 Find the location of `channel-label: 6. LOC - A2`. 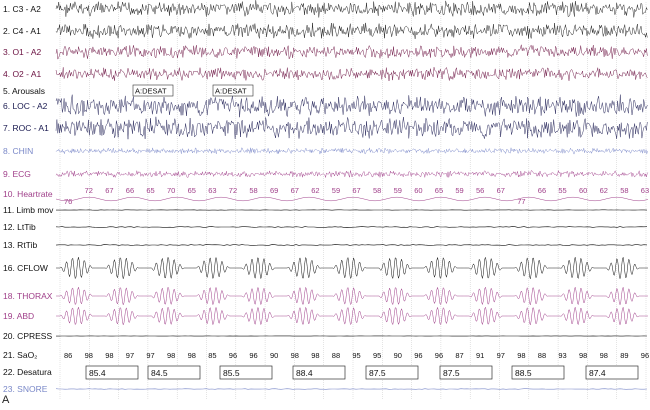

channel-label: 6. LOC - A2 is located at coordinates (25, 106).